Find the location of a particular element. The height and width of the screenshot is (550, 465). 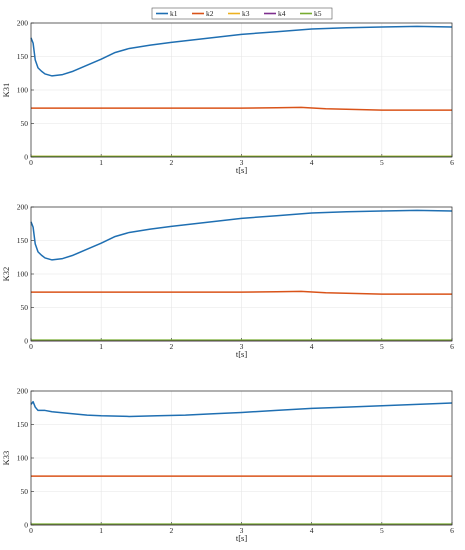

legend-label-k4: k4 is located at coordinates (282, 13).